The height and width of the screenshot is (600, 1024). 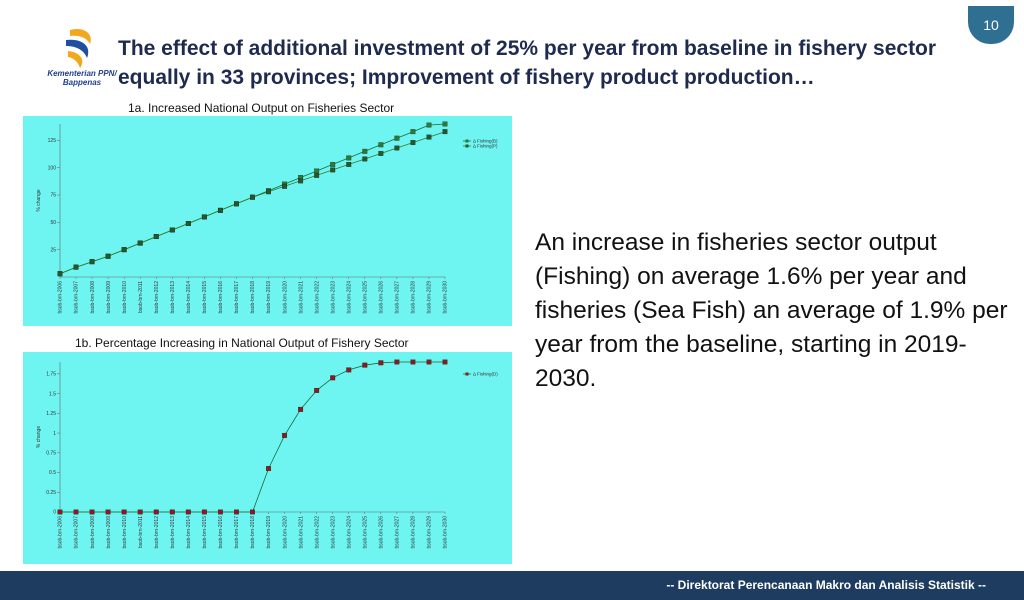 What do you see at coordinates (54, 513) in the screenshot?
I see `y-tick-label: 0` at bounding box center [54, 513].